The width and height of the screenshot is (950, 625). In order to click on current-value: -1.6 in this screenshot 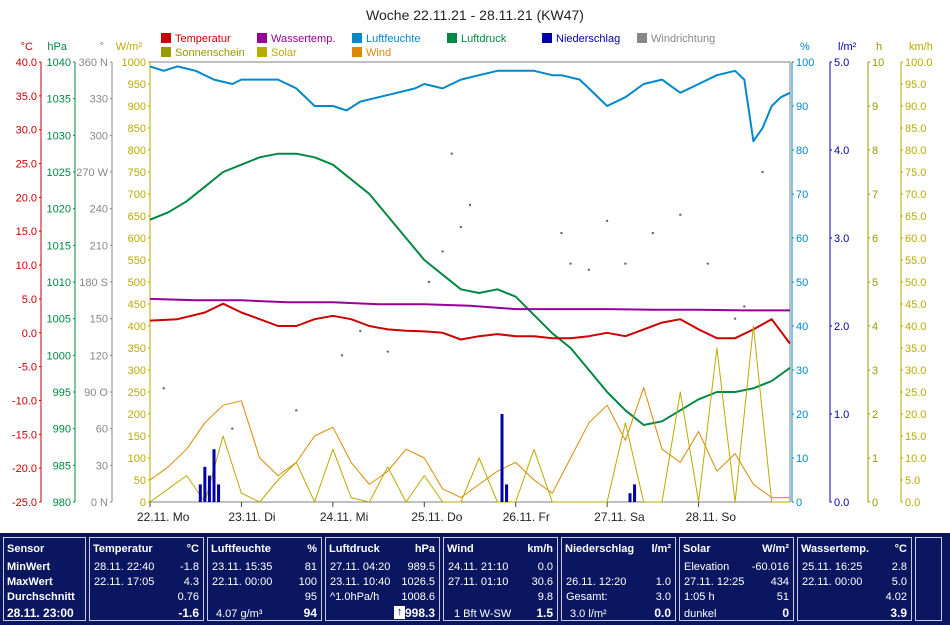, I will do `click(188, 613)`.